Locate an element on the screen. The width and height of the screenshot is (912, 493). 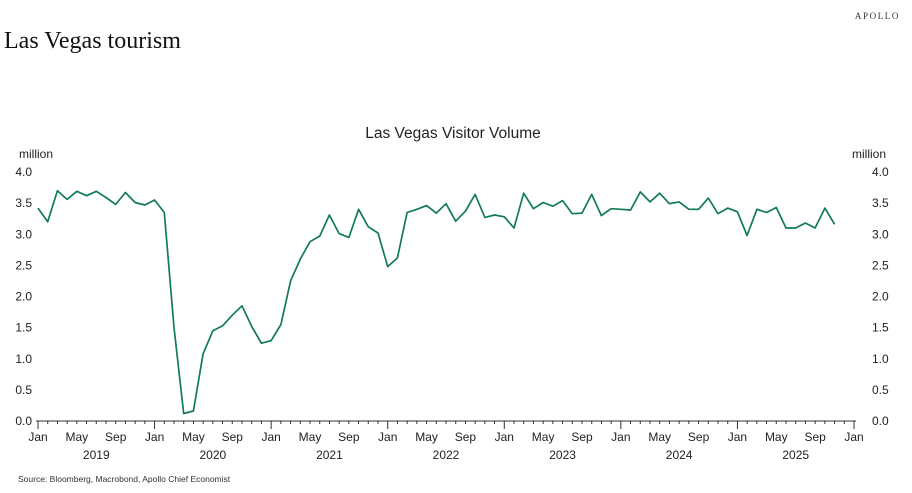
x-year-label: 2024 is located at coordinates (679, 455).